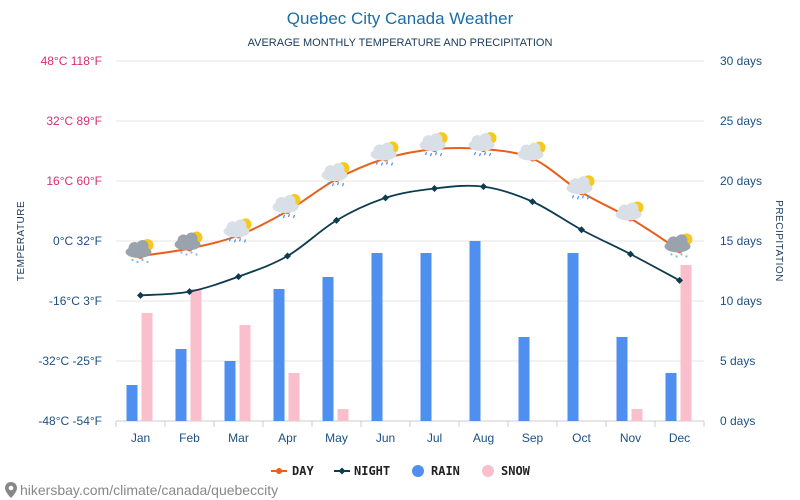 This screenshot has width=800, height=500. What do you see at coordinates (362, 471) in the screenshot?
I see `legend-night: NIGHT` at bounding box center [362, 471].